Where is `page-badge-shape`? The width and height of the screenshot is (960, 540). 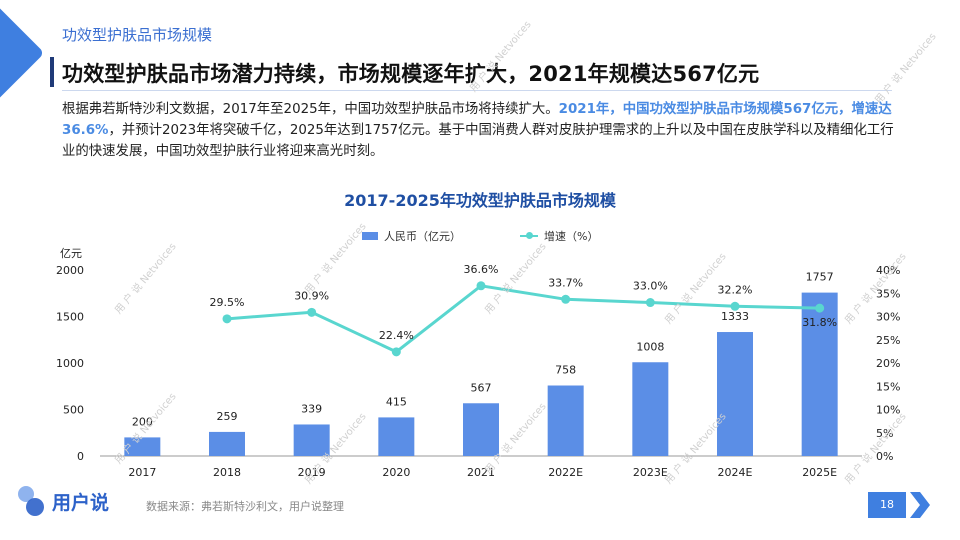
page-badge-shape is located at coordinates (899, 505).